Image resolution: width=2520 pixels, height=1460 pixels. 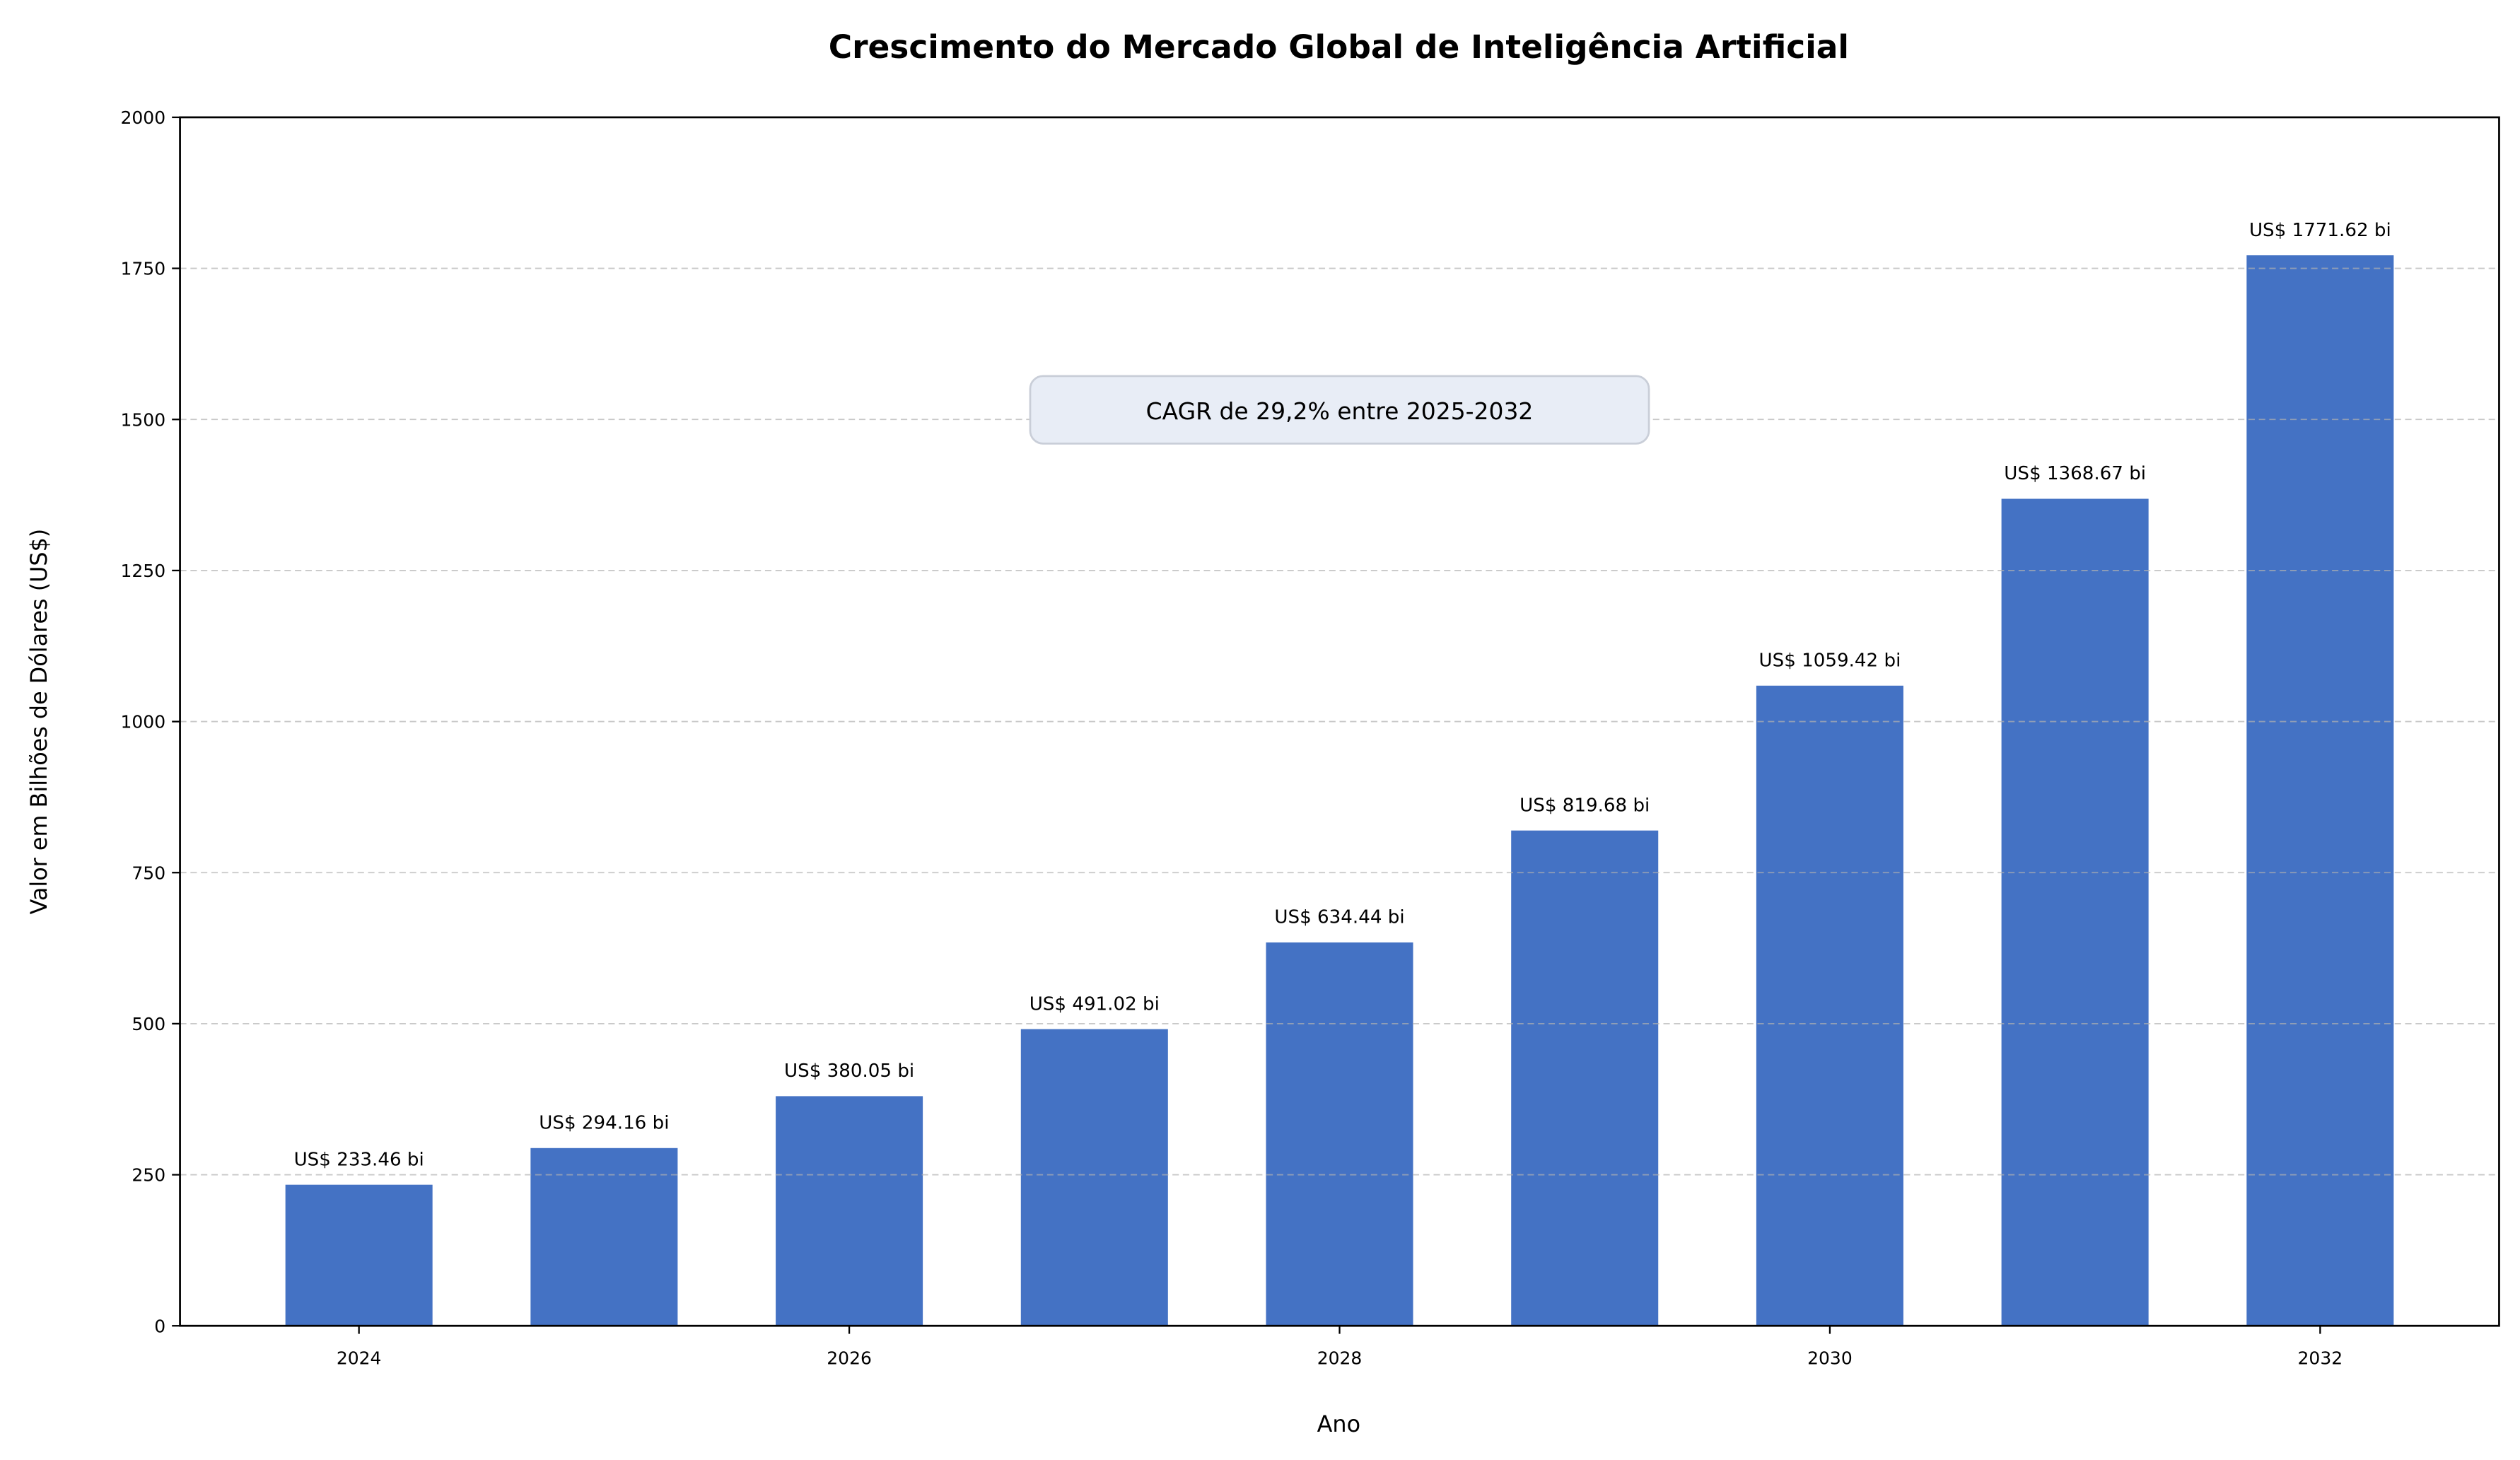 What do you see at coordinates (1585, 1078) in the screenshot?
I see `bar-2029` at bounding box center [1585, 1078].